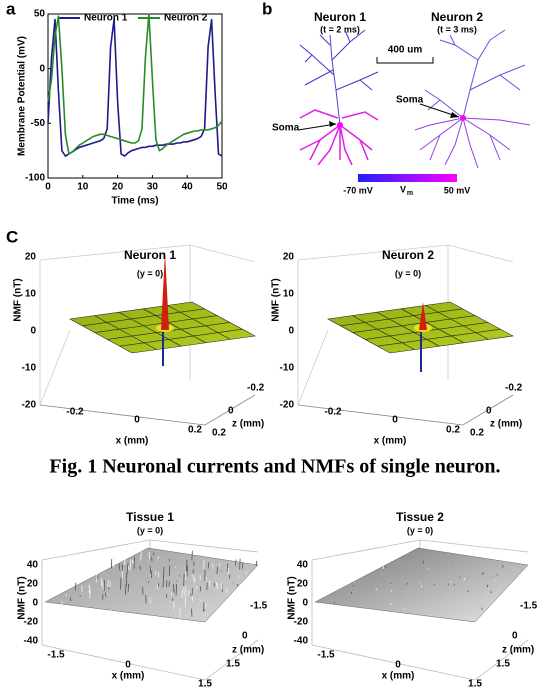 Image resolution: width=551 pixels, height=691 pixels. What do you see at coordinates (165, 291) in the screenshot?
I see `positive-spike` at bounding box center [165, 291].